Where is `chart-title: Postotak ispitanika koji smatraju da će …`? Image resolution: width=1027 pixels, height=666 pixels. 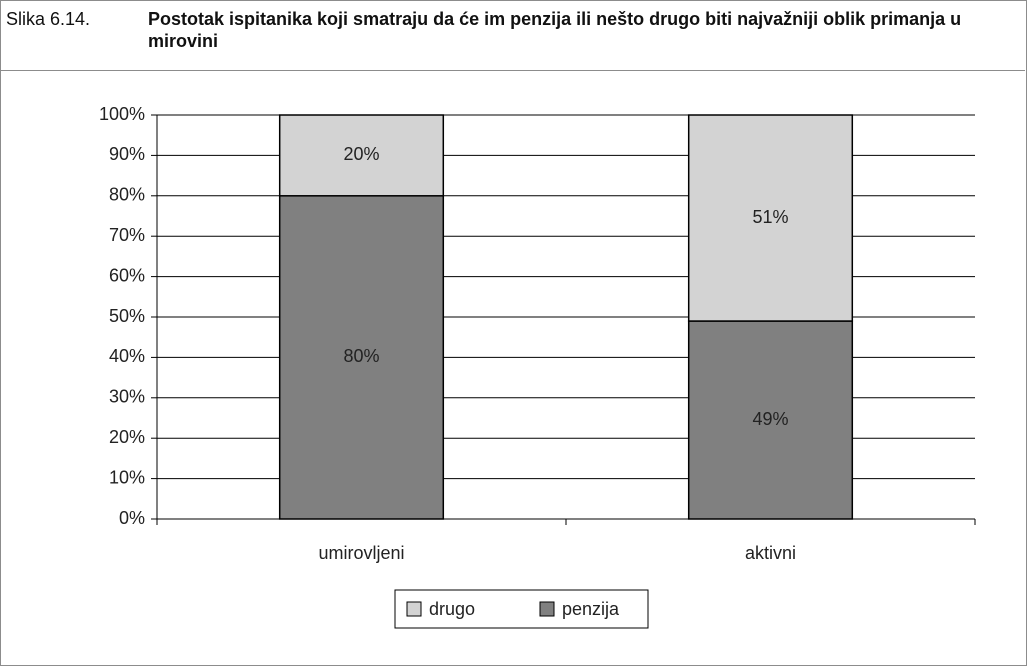
chart-title: Postotak ispitanika koji smatraju da će … is located at coordinates (555, 30).